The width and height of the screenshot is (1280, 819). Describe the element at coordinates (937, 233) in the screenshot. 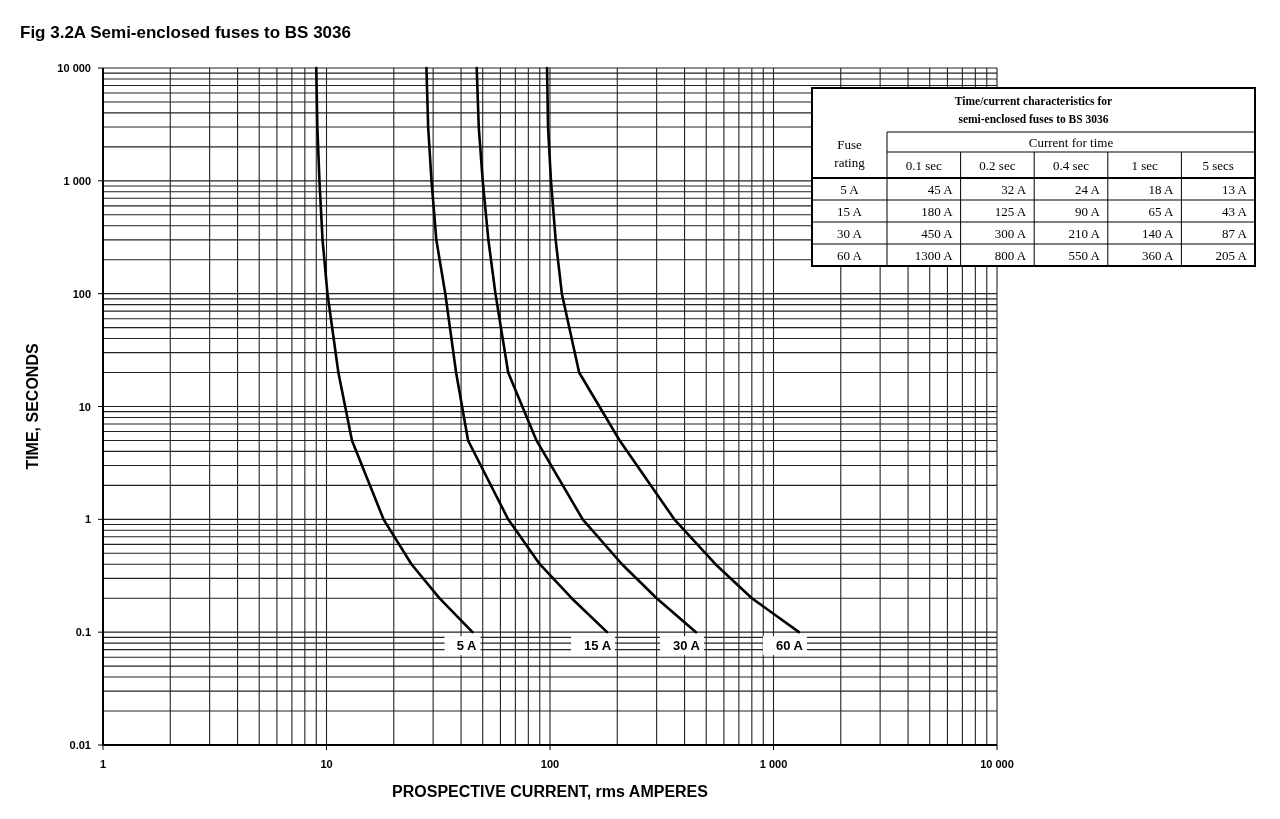

I see `text: 450 A` at that location.